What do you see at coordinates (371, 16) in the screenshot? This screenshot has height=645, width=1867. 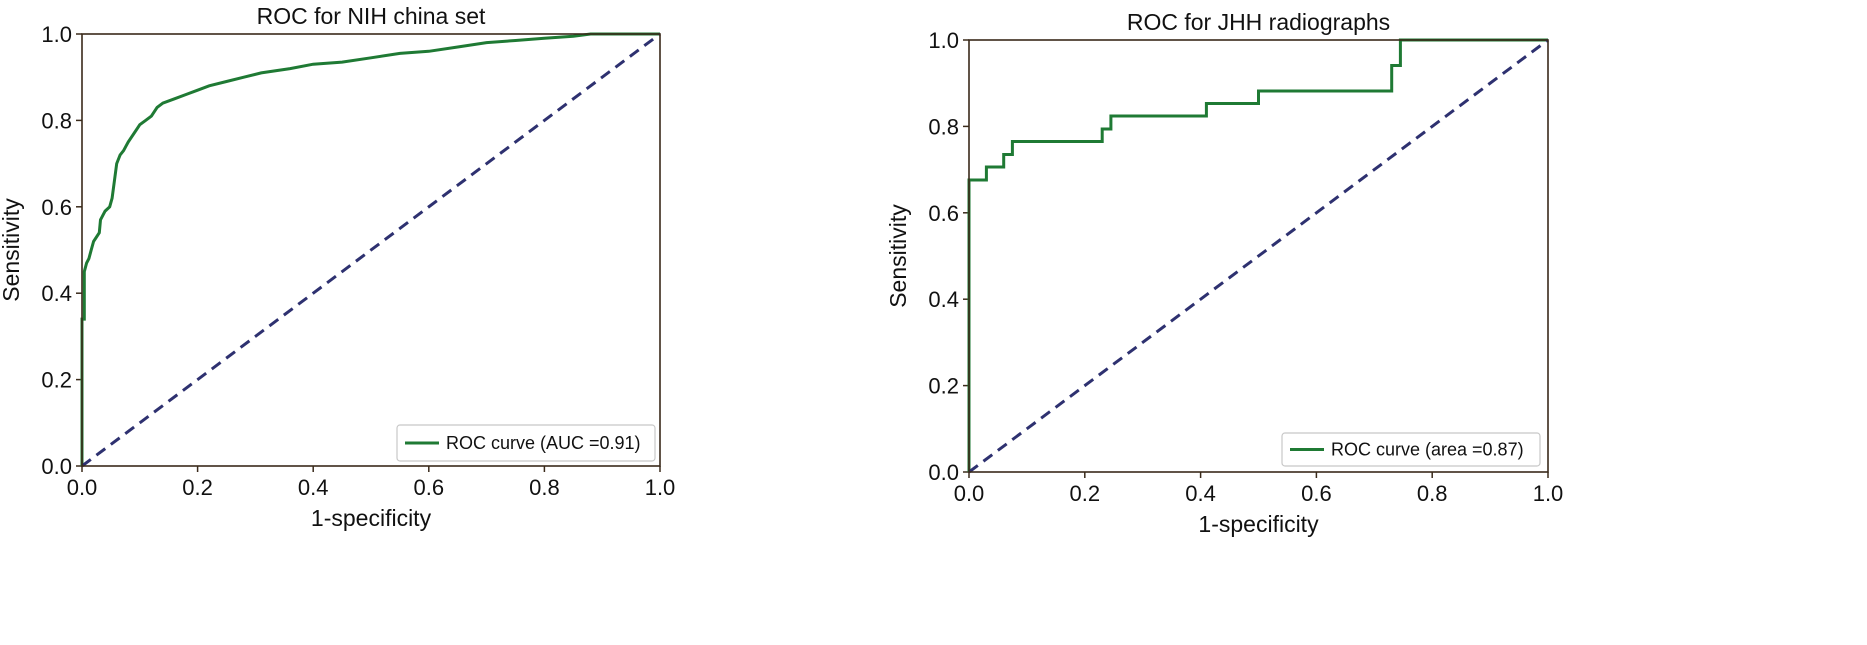 I see `chart-title: ROC for NIH china set` at bounding box center [371, 16].